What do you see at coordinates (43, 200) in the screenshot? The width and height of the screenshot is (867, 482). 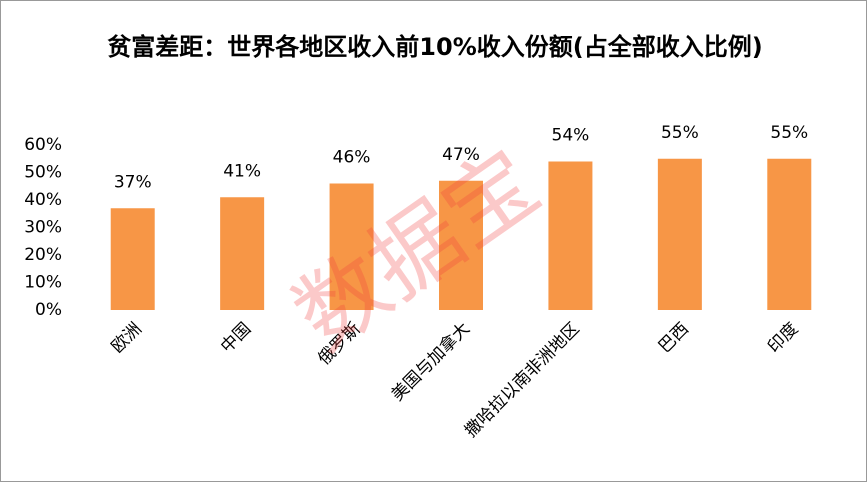 I see `y-tick-label: 40%` at bounding box center [43, 200].